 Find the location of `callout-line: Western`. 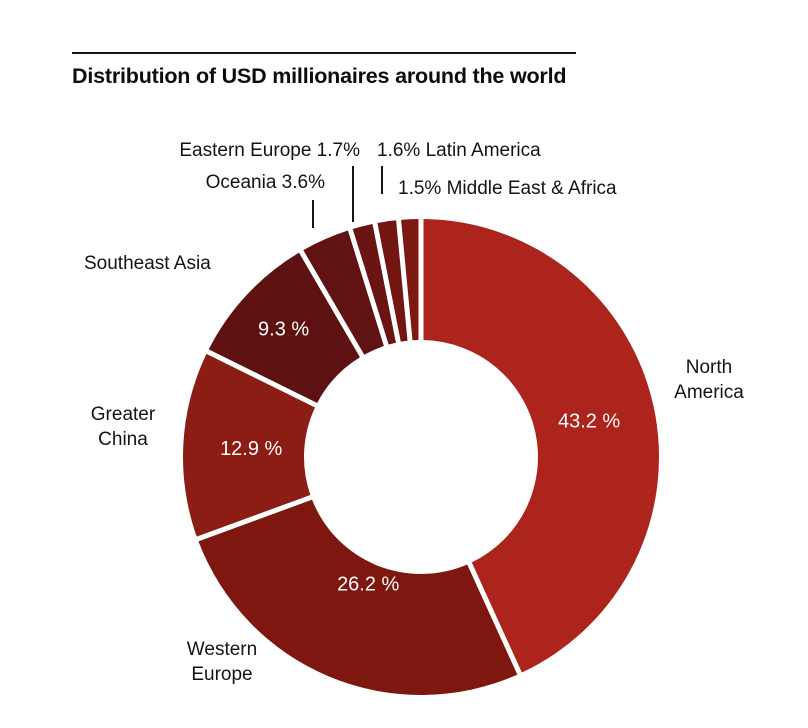

callout-line: Western is located at coordinates (222, 649).